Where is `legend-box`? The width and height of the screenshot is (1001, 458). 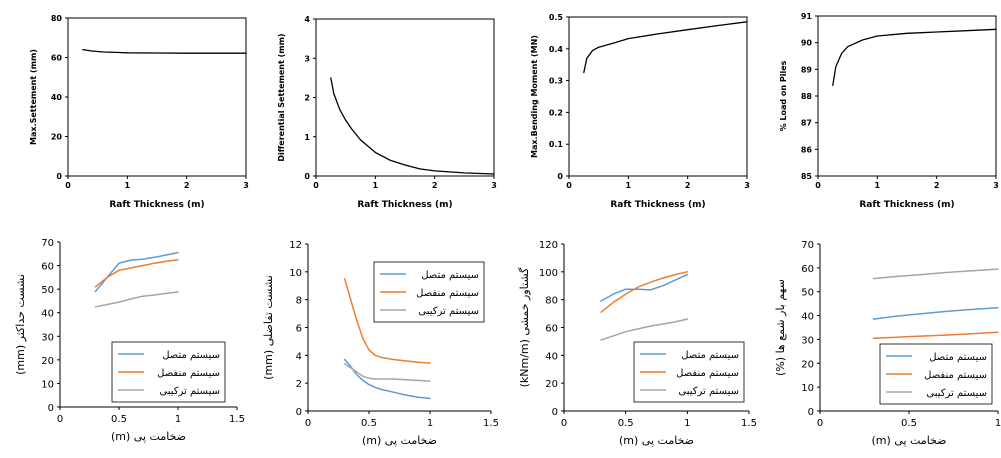 legend-box is located at coordinates (936, 374).